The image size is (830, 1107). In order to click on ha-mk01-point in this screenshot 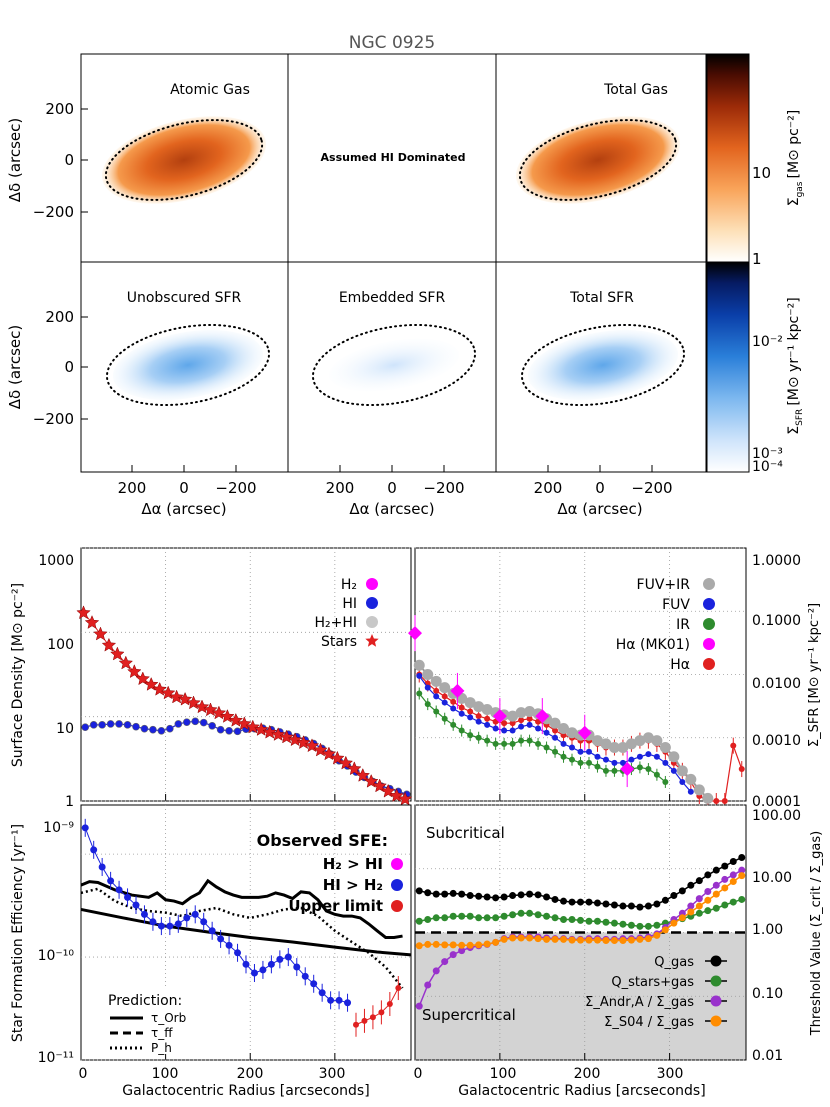, I will do `click(627, 769)`.